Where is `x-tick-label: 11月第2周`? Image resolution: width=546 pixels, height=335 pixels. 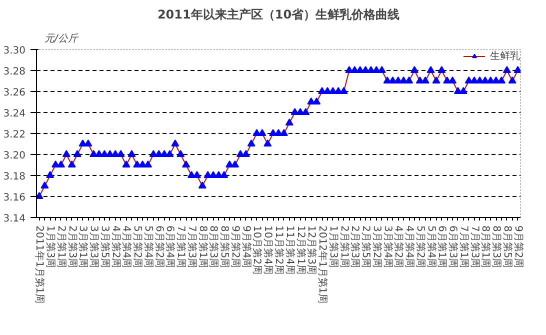
x-tick-label: 11月第2周 is located at coordinates (279, 250).